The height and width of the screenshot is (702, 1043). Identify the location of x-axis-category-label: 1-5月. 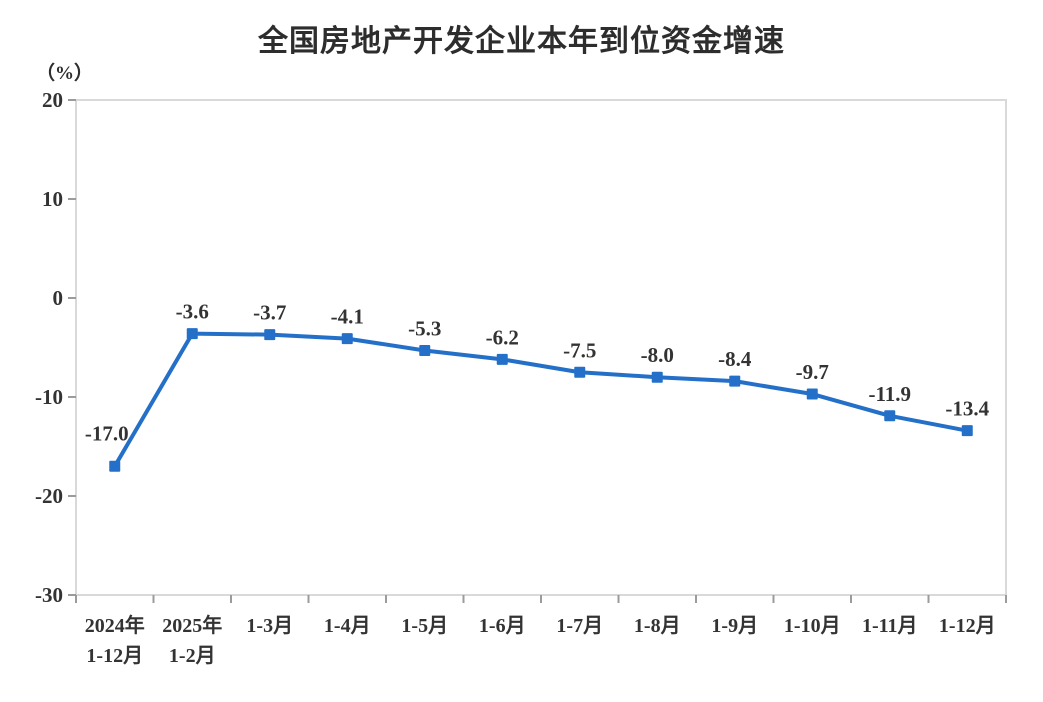
(424, 626).